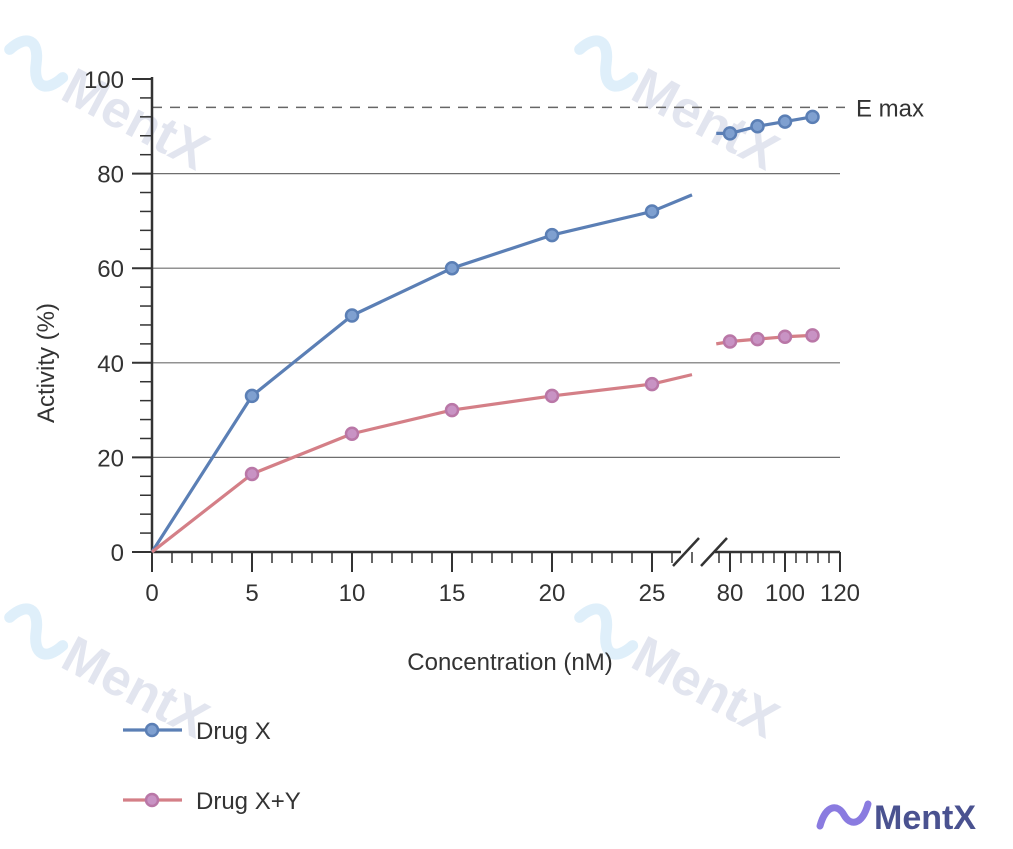 This screenshot has height=849, width=1013. What do you see at coordinates (509, 662) in the screenshot?
I see `x-axis-title: Concentration (nM)` at bounding box center [509, 662].